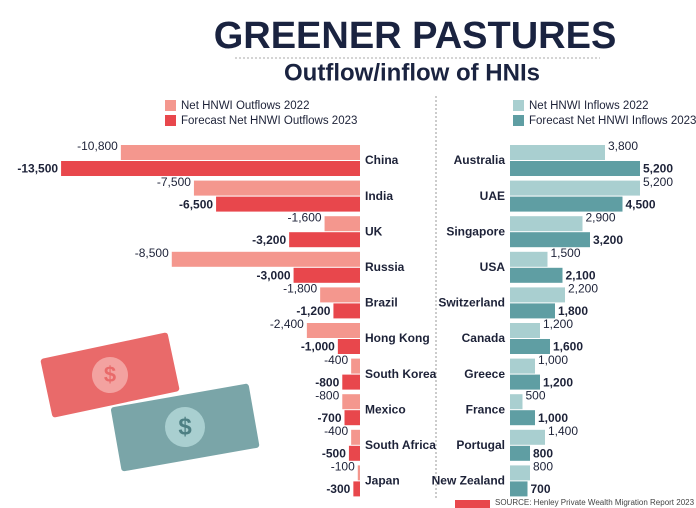 The image size is (696, 508). I want to click on value-label: 3,800, so click(623, 146).